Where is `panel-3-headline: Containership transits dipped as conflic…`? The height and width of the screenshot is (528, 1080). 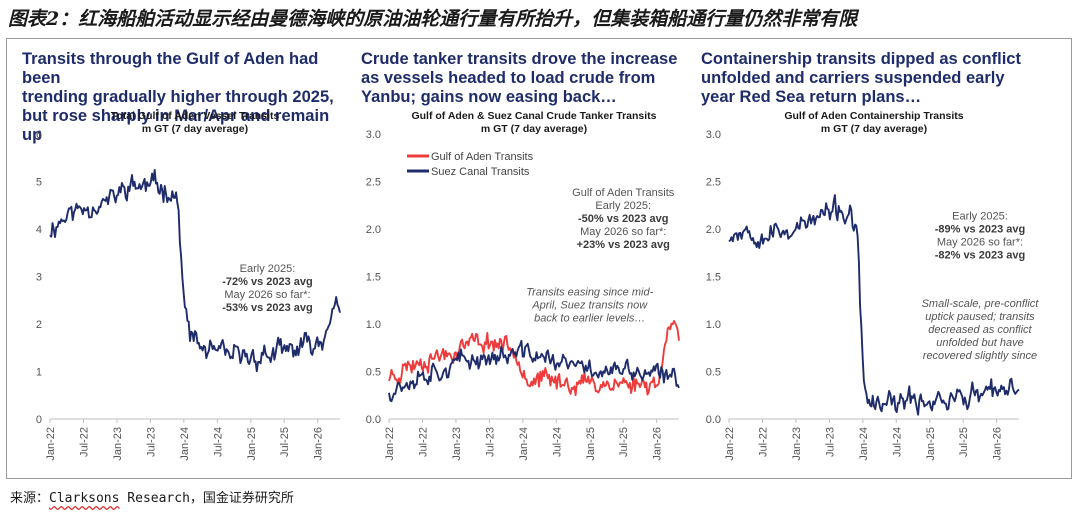
panel-3-headline: Containership transits dipped as conflic… is located at coordinates (866, 78).